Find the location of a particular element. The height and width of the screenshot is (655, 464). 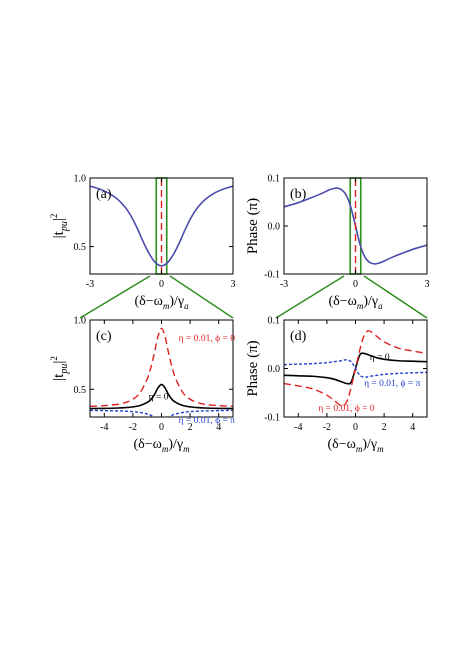

ylabel-main-d: Phase (π) is located at coordinates (253, 368).